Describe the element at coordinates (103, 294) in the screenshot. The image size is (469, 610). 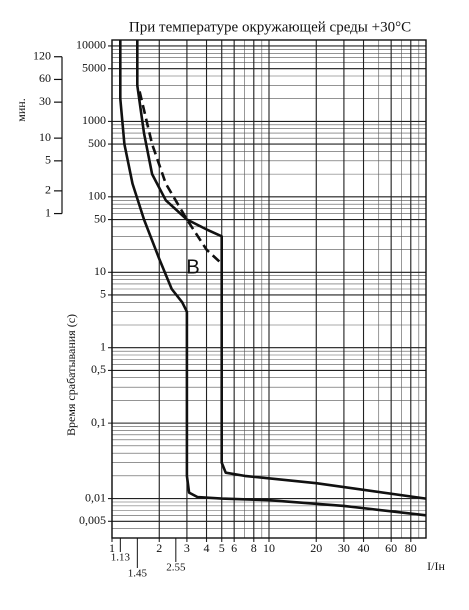
I see `y-tick-label: 5` at that location.